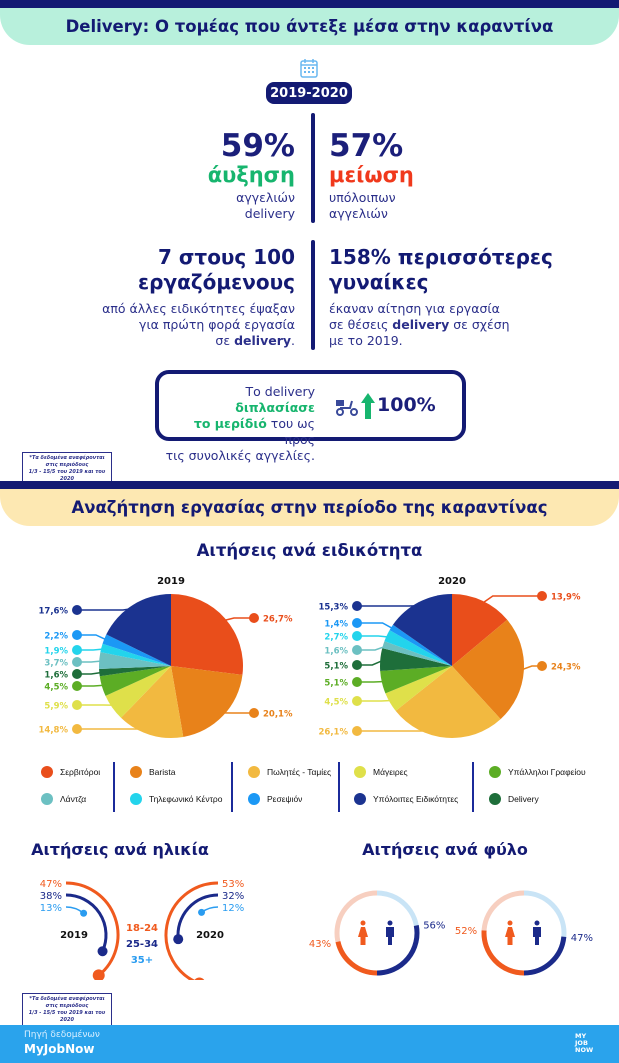 Image resolution: width=619 pixels, height=1063 pixels. What do you see at coordinates (545, 933) in the screenshot?
I see `male-track` at bounding box center [545, 933].